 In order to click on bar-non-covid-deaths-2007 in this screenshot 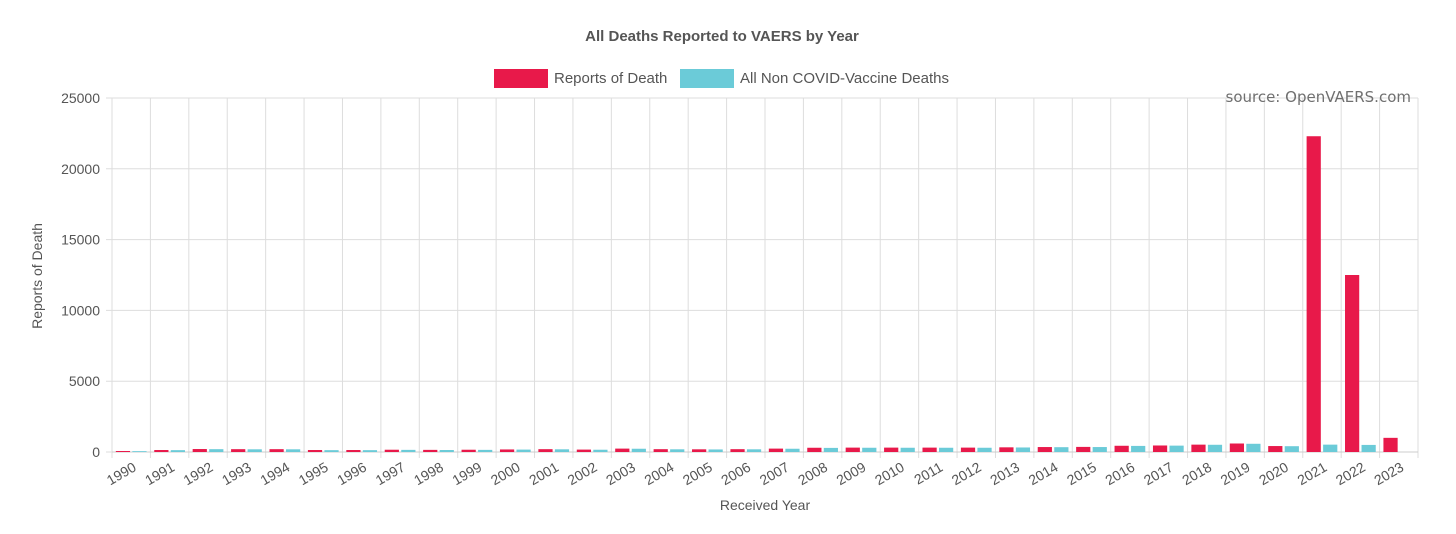, I will do `click(792, 450)`.